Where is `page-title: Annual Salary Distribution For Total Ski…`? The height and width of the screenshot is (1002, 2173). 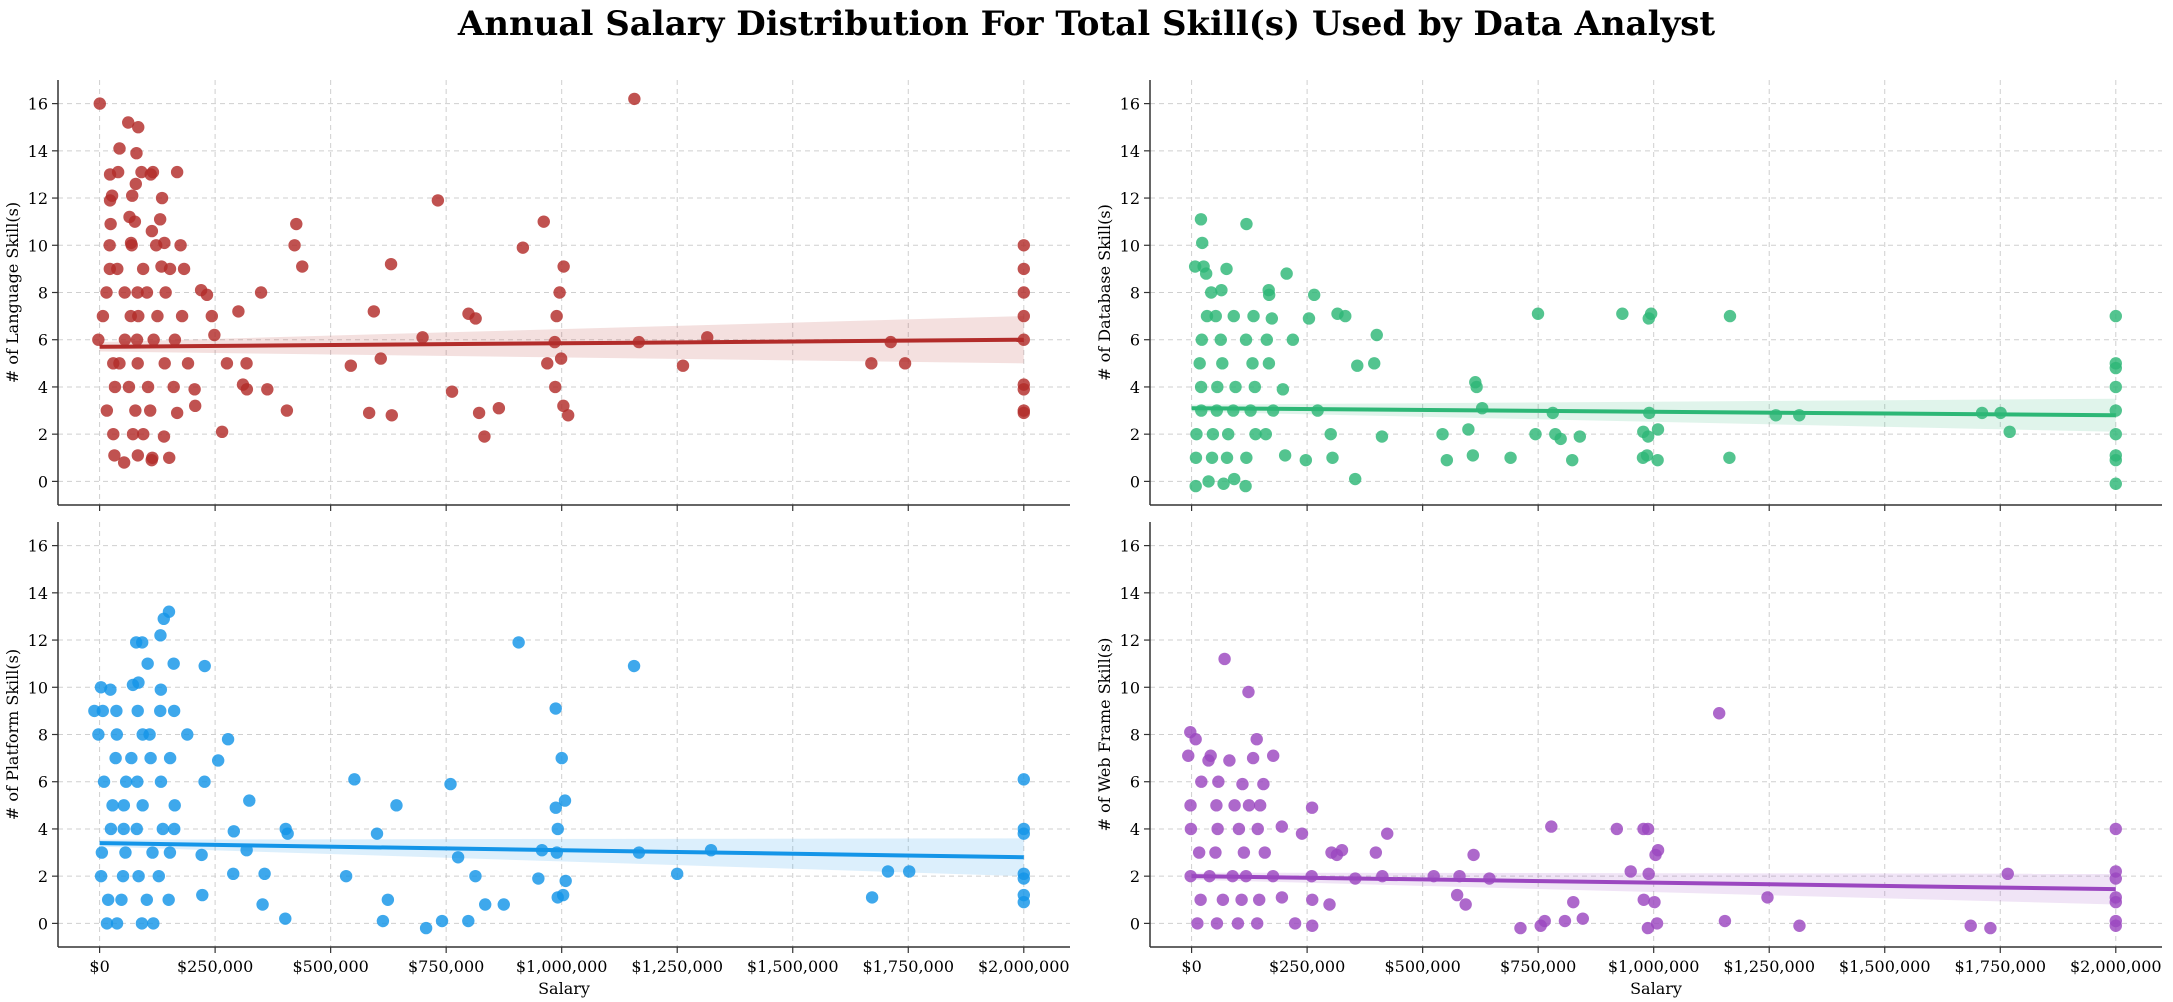
page-title: Annual Salary Distribution For Total Ski… is located at coordinates (1086, 24).